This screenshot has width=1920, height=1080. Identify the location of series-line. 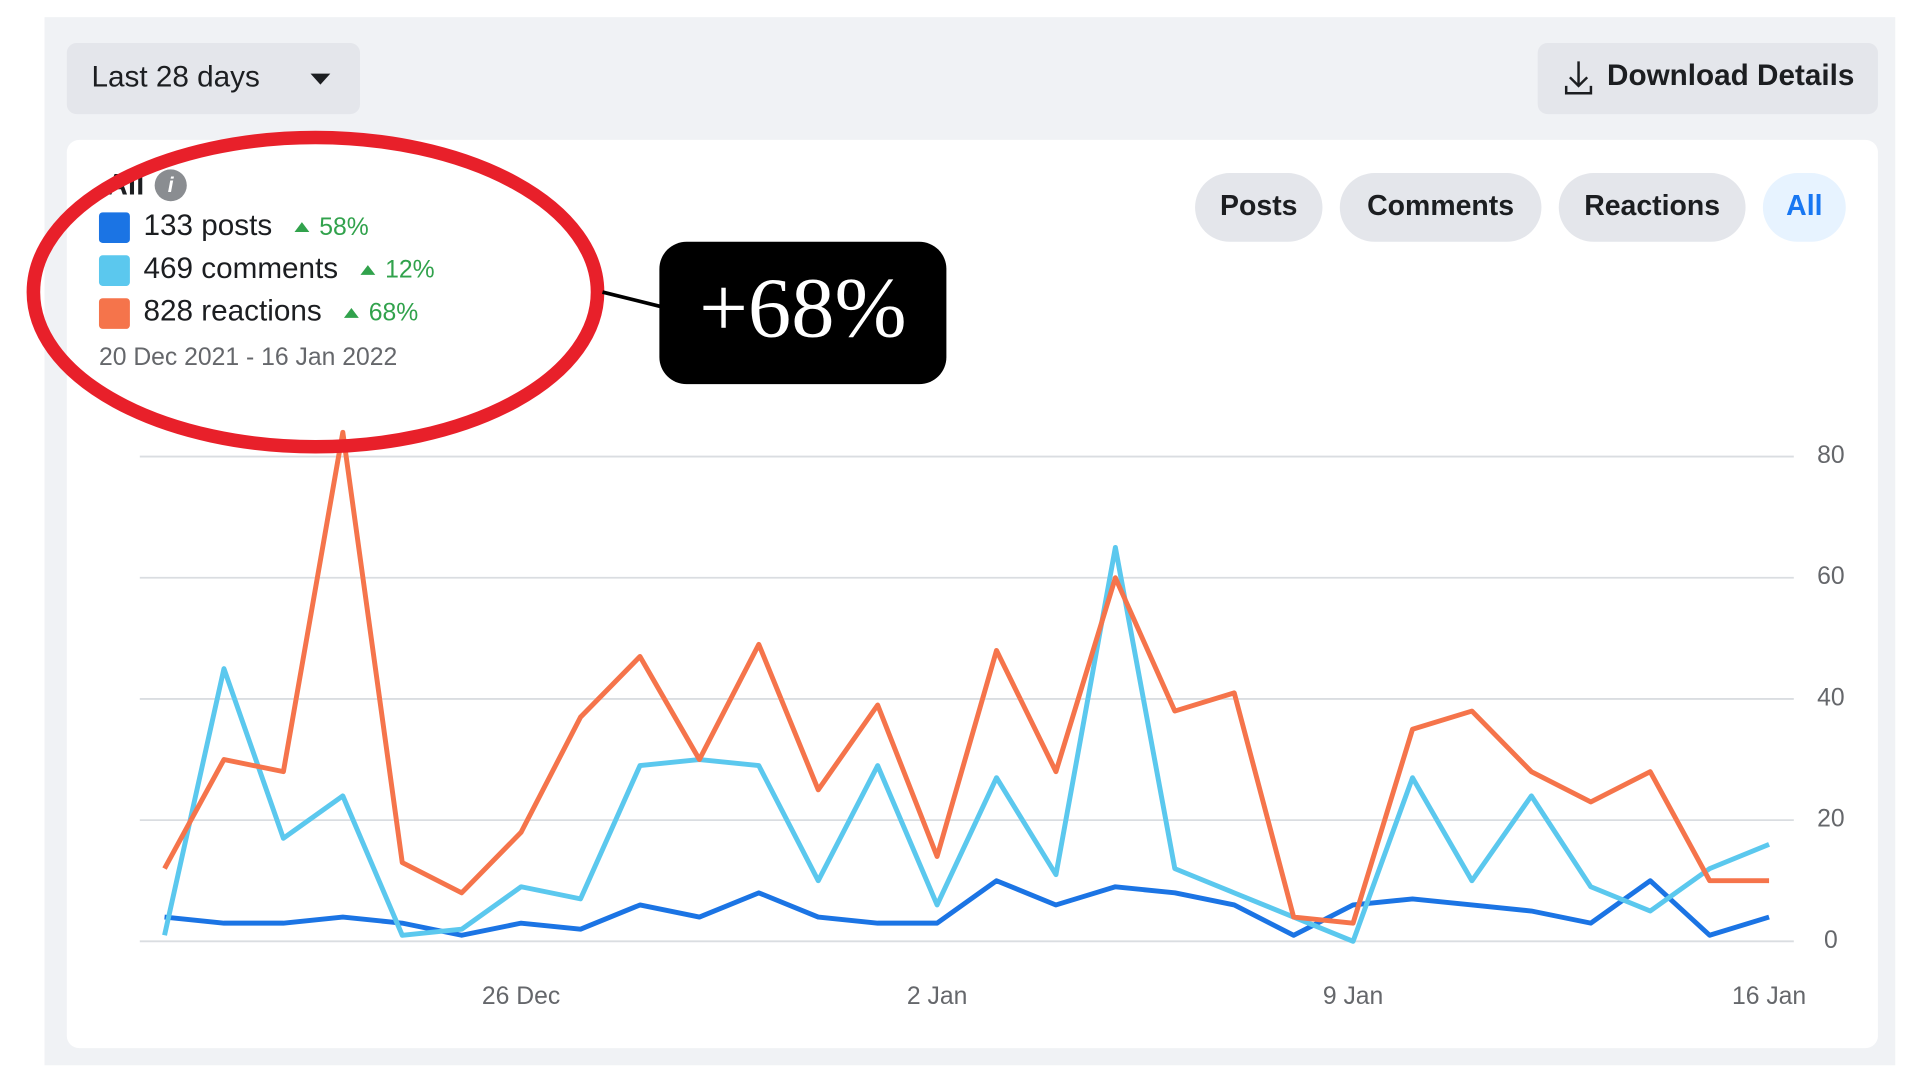
(967, 908).